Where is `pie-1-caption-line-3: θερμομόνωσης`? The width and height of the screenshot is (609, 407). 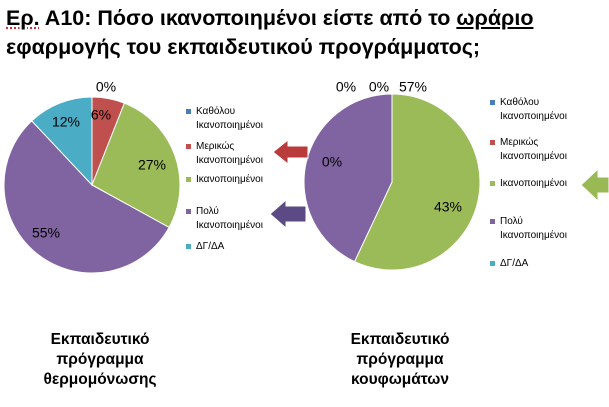 pie-1-caption-line-3: θερμομόνωσης is located at coordinates (100, 379).